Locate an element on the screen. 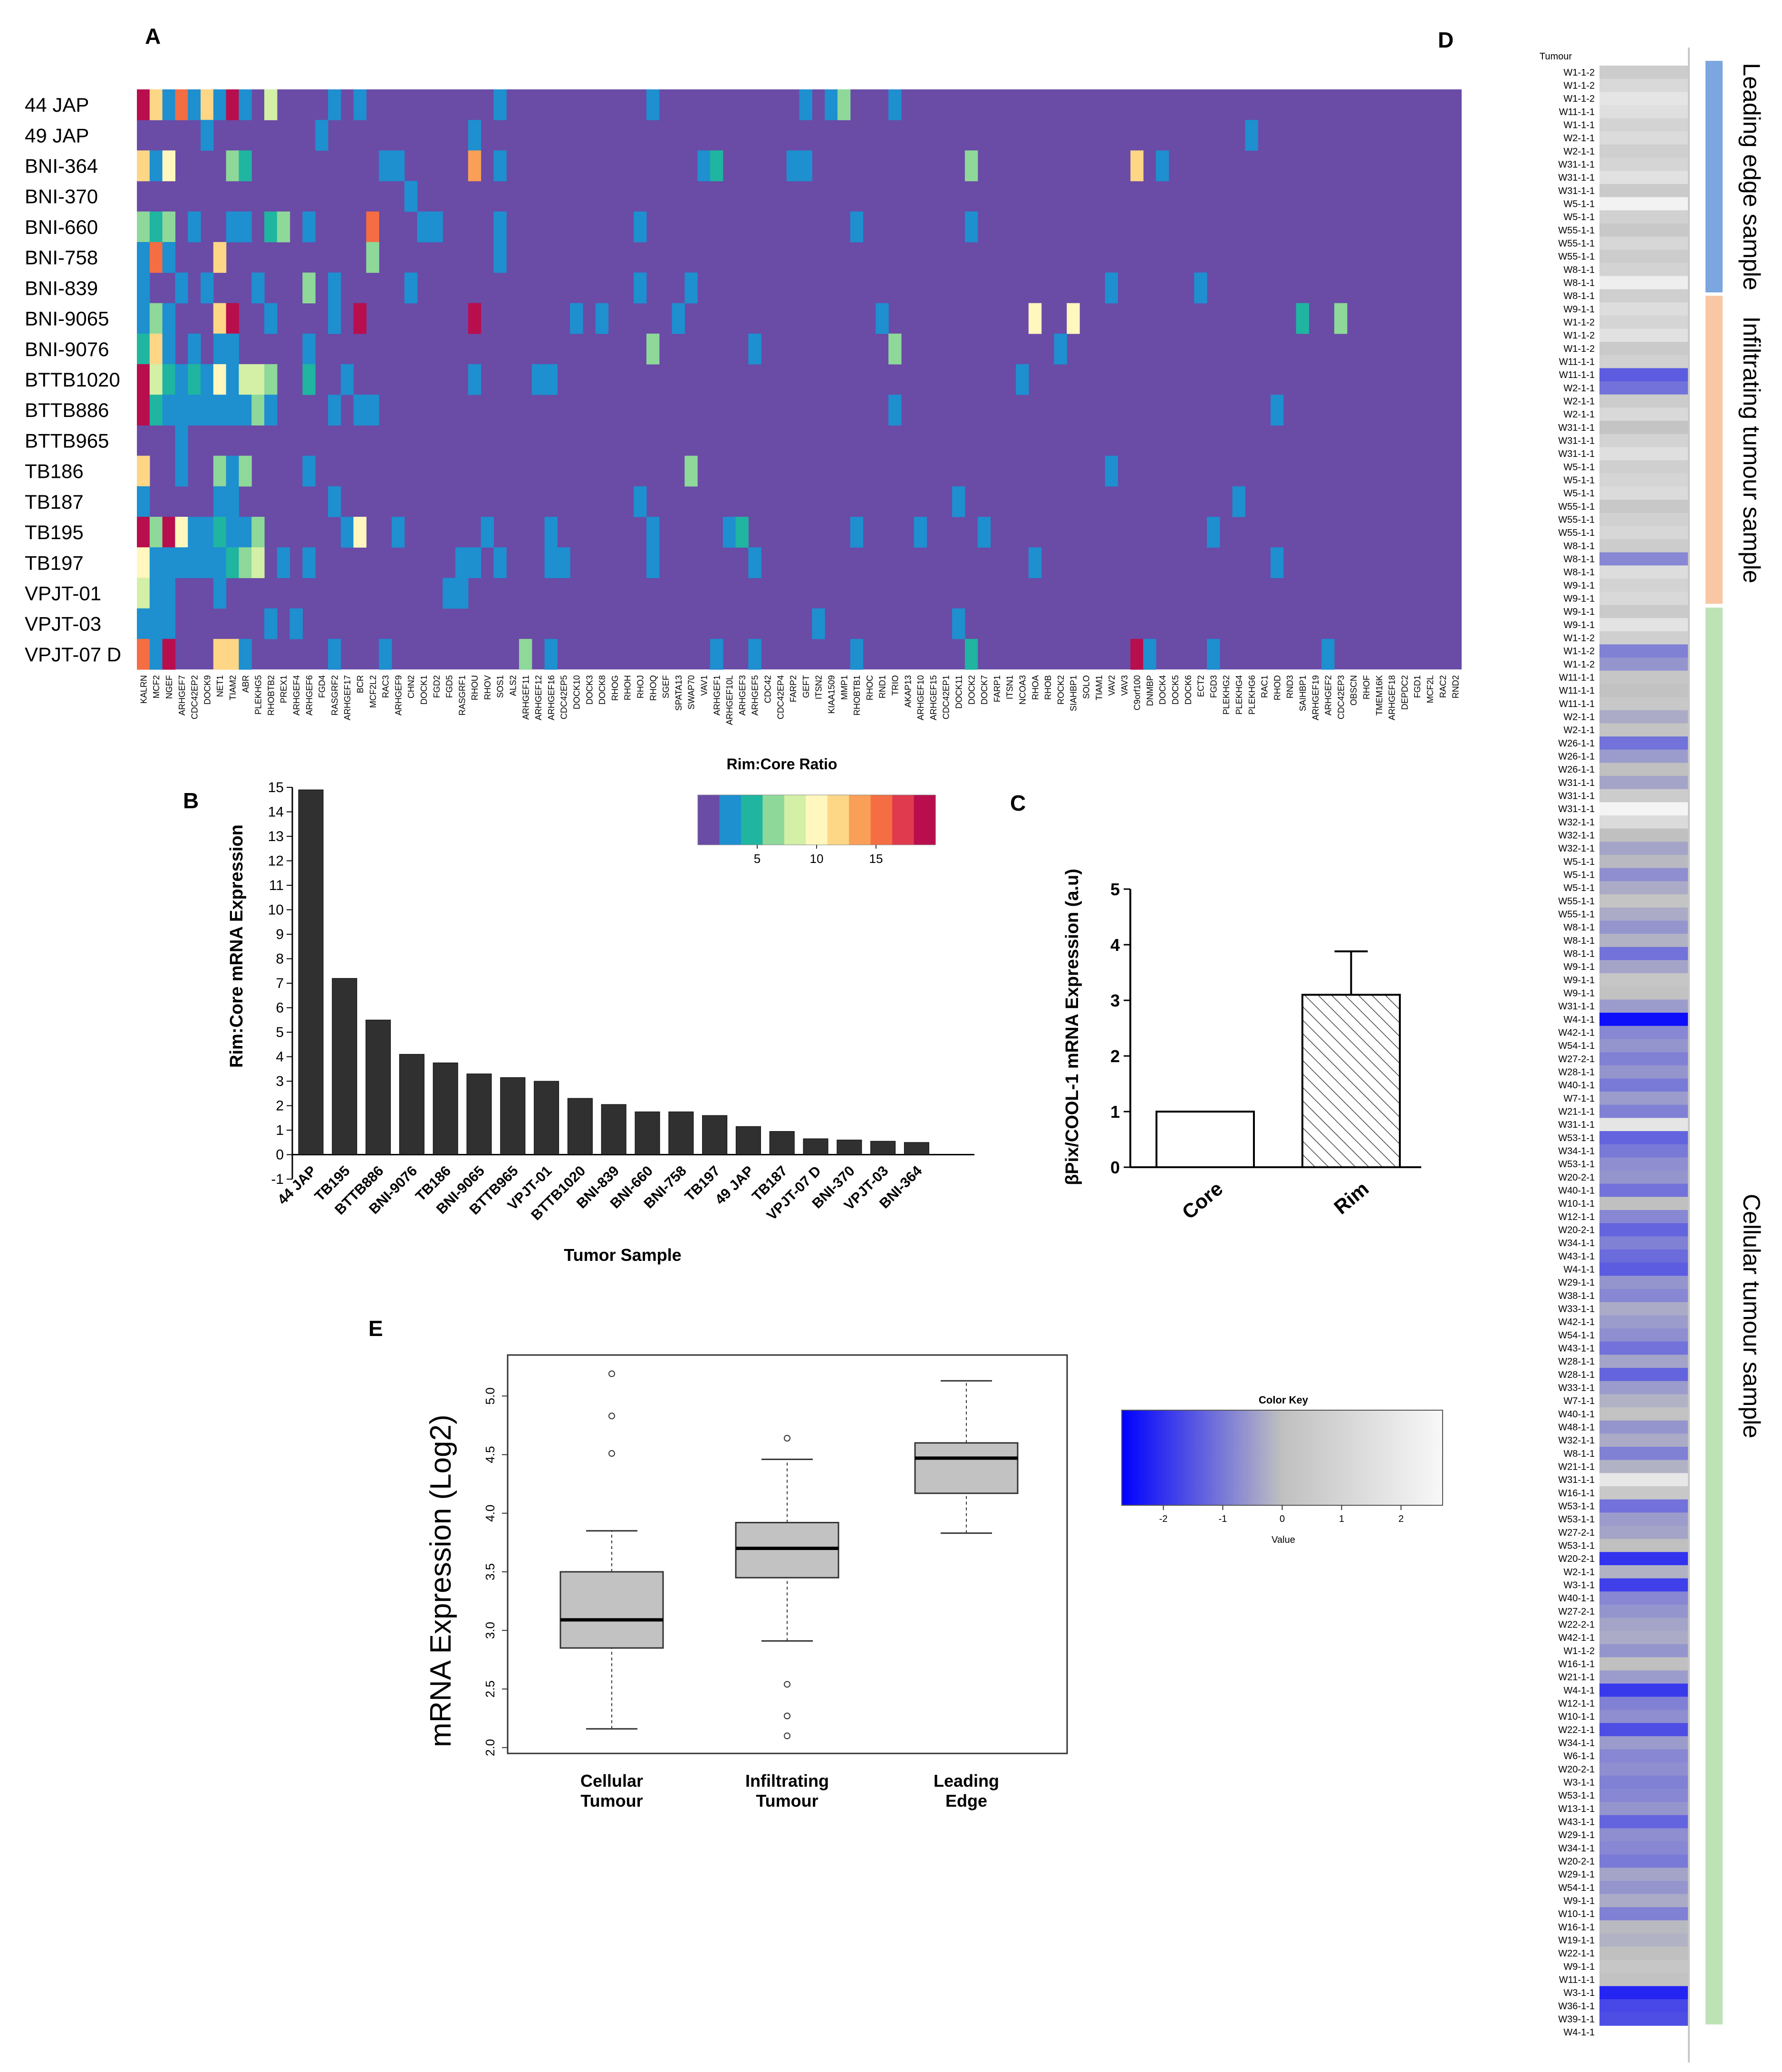 The height and width of the screenshot is (2072, 1782). panel-b-bar is located at coordinates (513, 1116).